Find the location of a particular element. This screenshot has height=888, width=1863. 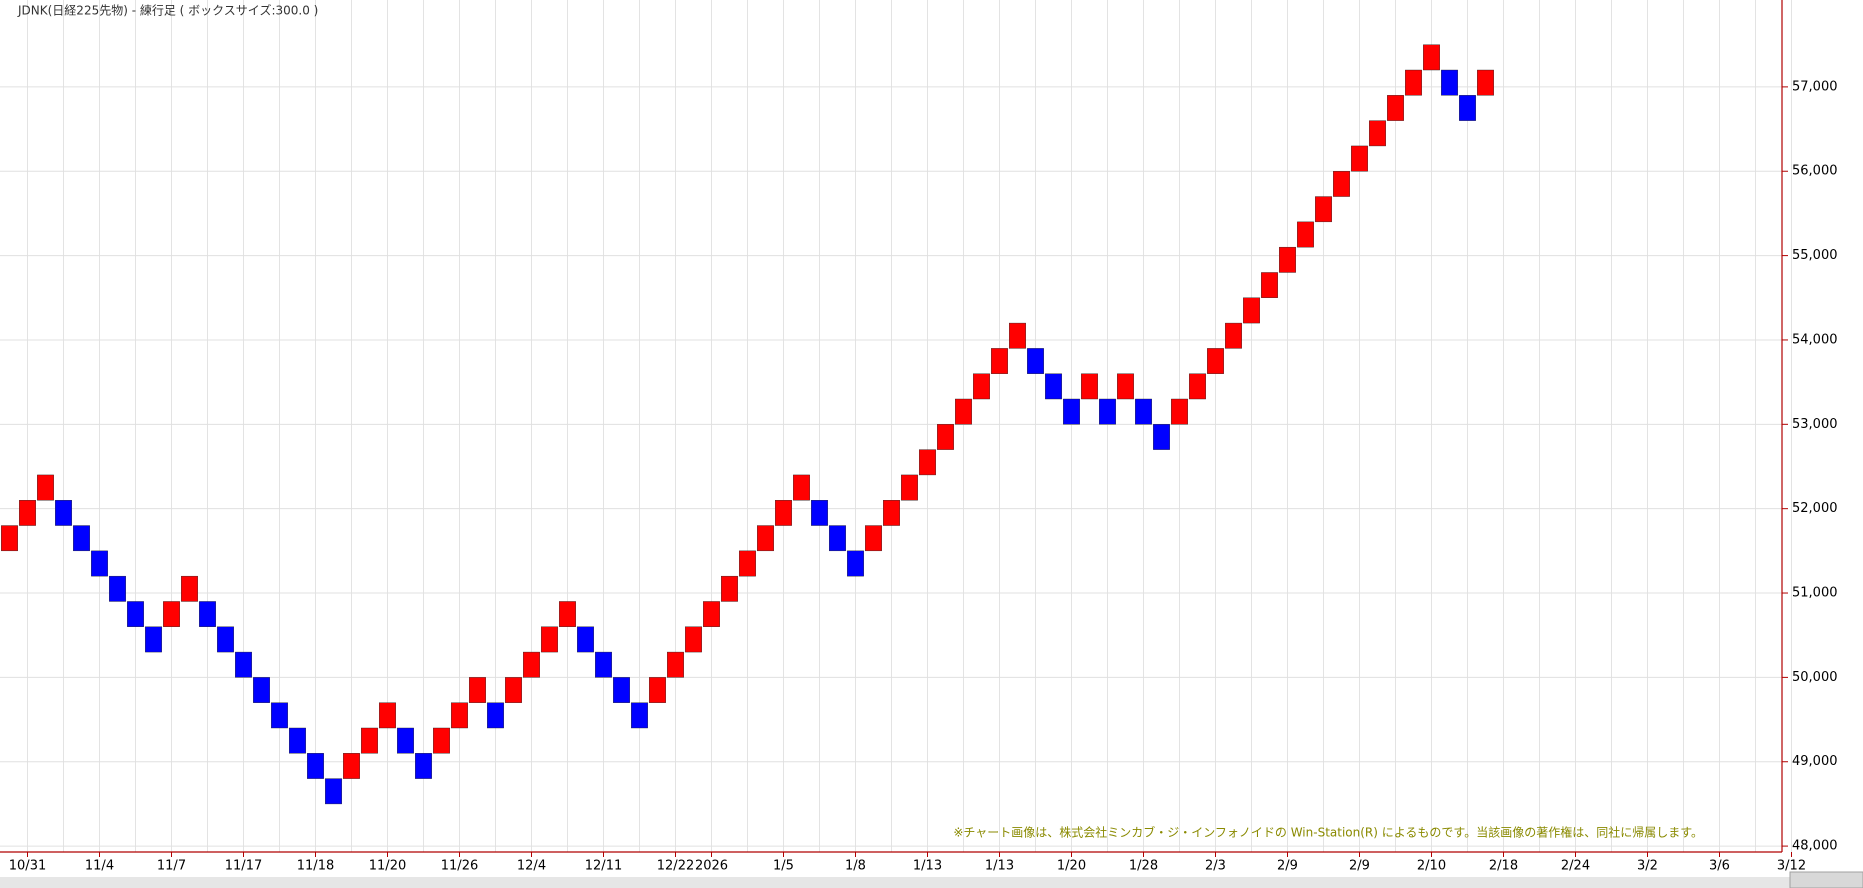

x-tick-label: 11/18 is located at coordinates (315, 866).